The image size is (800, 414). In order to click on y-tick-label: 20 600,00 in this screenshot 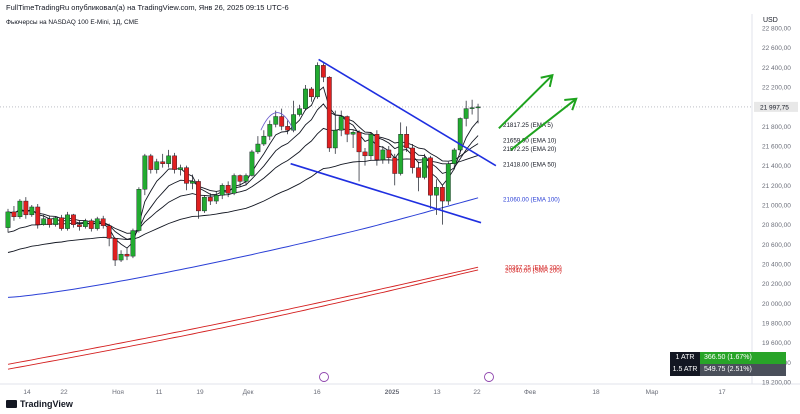, I will do `click(776, 245)`.